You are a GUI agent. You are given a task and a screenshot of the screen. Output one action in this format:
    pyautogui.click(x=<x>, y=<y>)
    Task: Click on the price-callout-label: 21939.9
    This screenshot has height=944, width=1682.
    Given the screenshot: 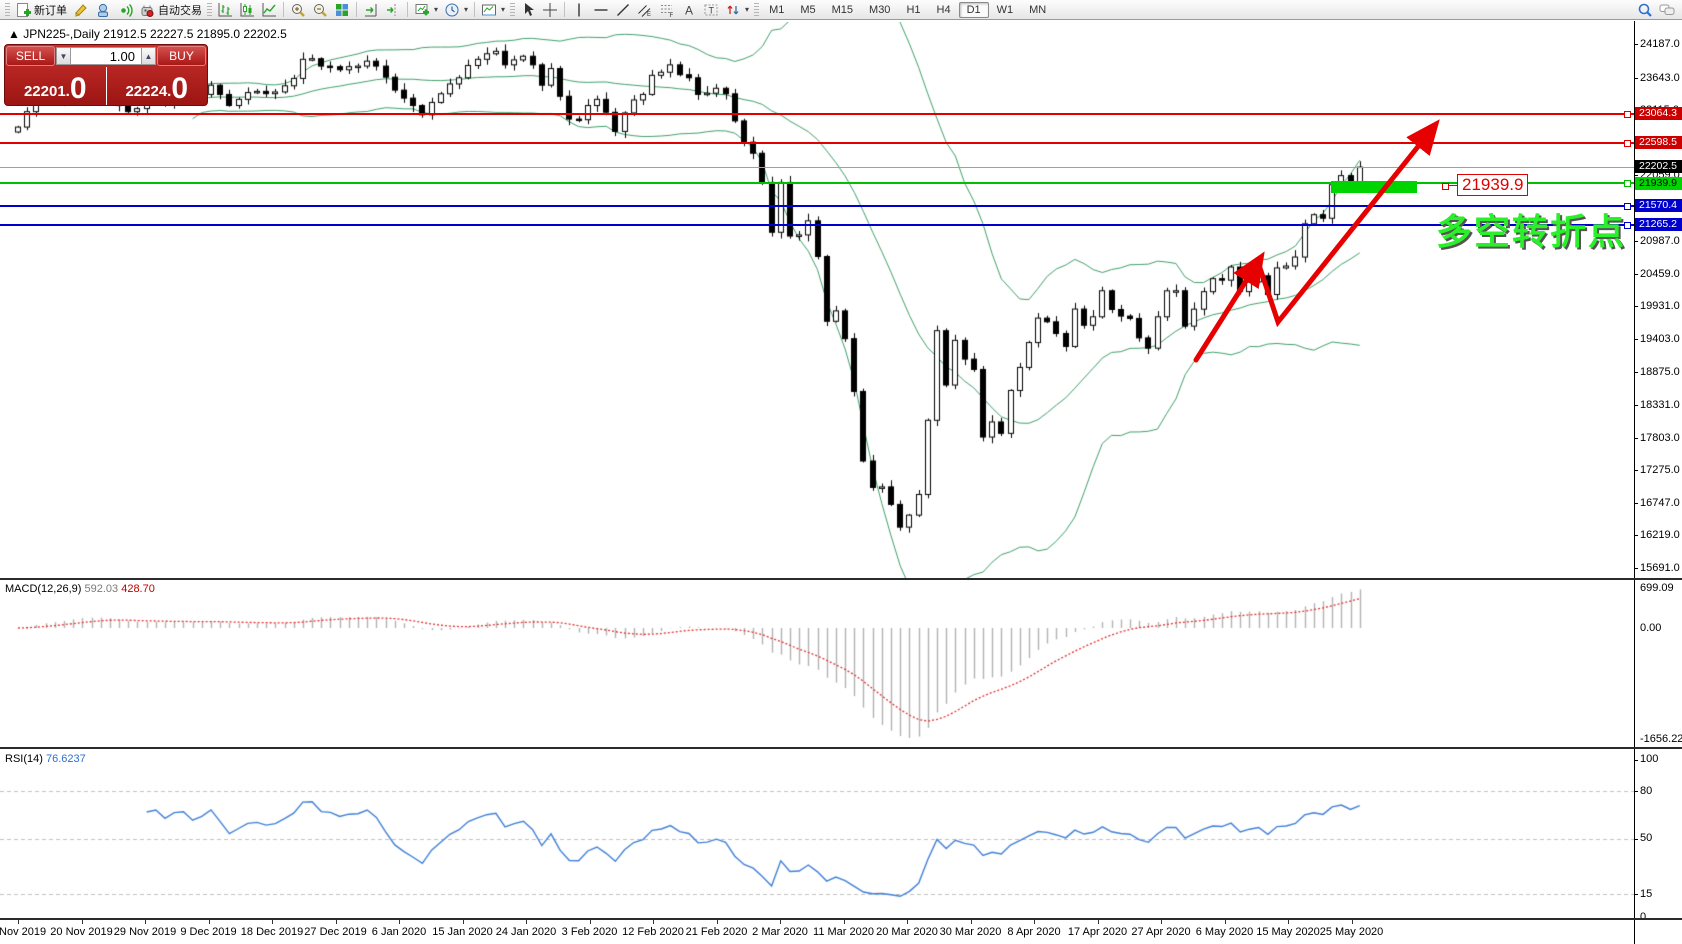 What is the action you would take?
    pyautogui.click(x=1493, y=185)
    